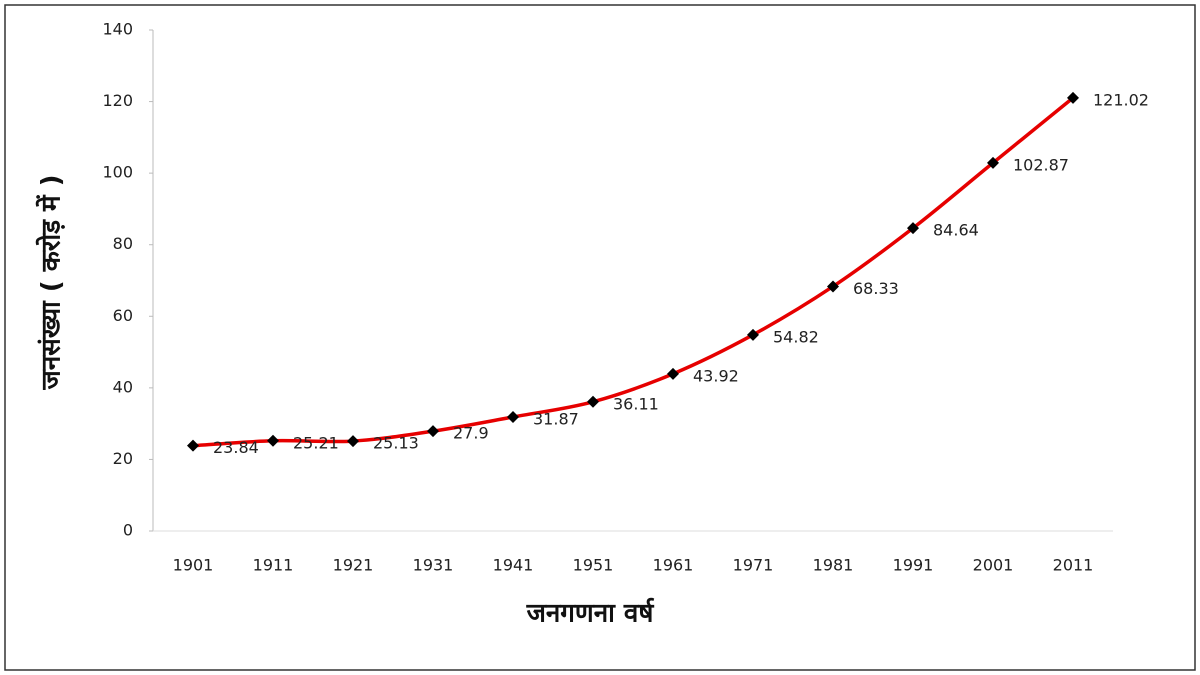  Describe the element at coordinates (833, 565) in the screenshot. I see `x-tick-label: 1981` at that location.